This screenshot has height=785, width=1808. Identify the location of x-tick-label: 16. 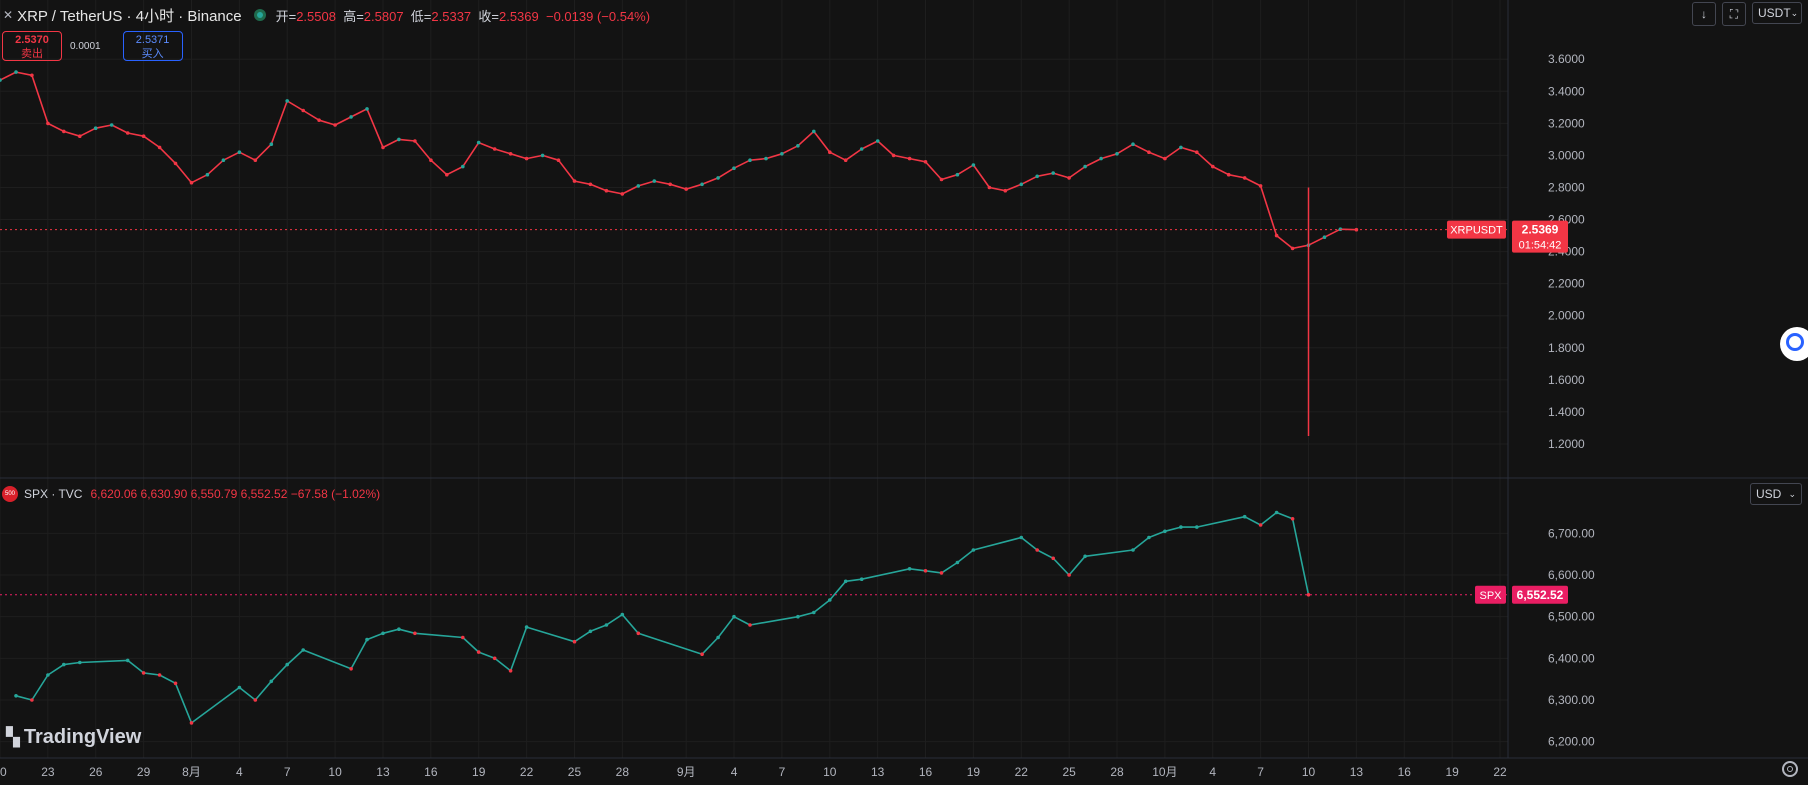
(1405, 772).